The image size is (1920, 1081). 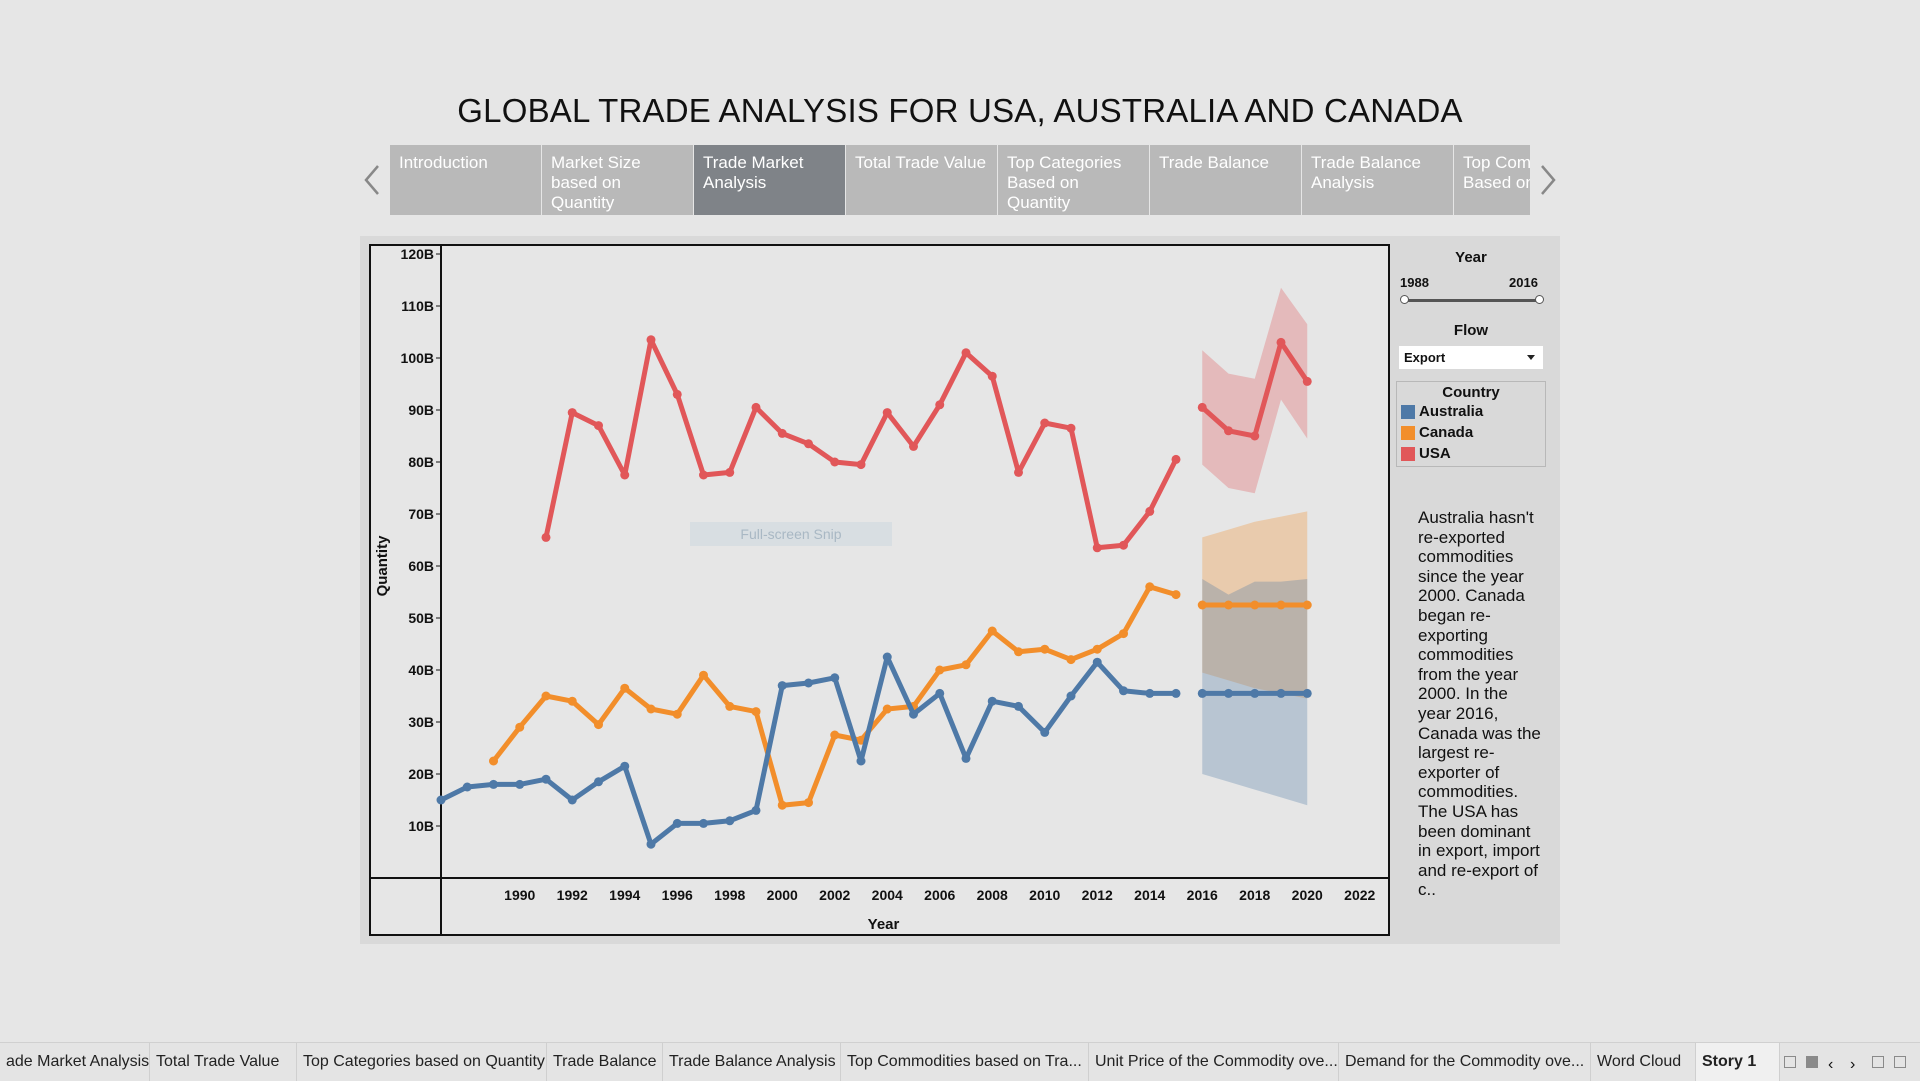 What do you see at coordinates (75, 1062) in the screenshot?
I see `sheet-tab-0: ade Market Analysis` at bounding box center [75, 1062].